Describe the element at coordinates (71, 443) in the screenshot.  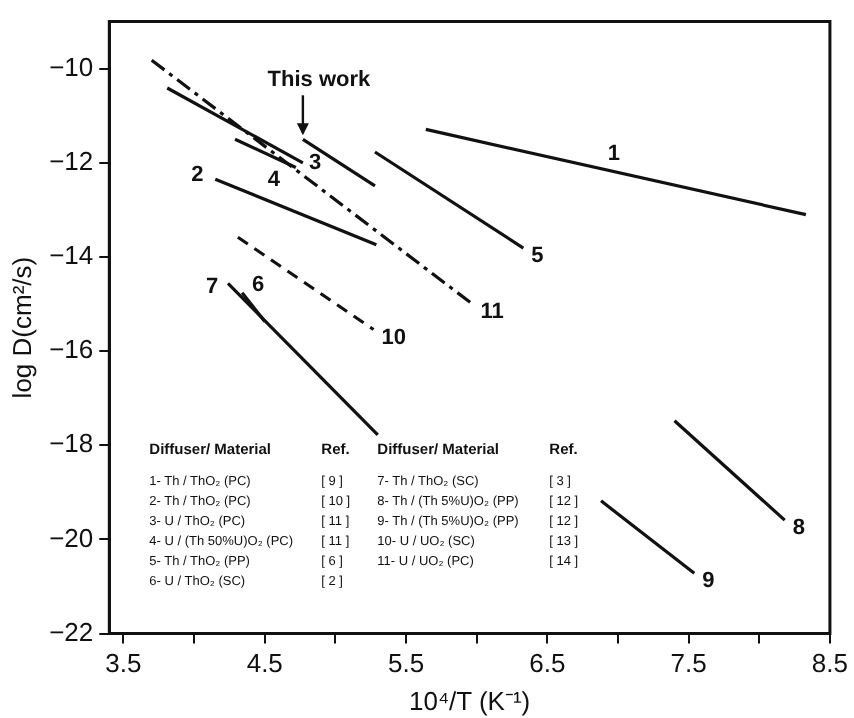
I see `y-tick-label: −18` at that location.